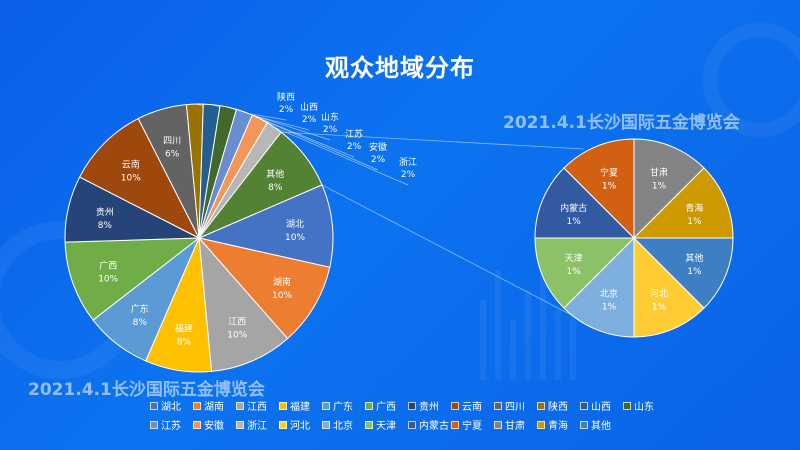 This screenshot has height=450, width=800. Describe the element at coordinates (108, 266) in the screenshot. I see `main-label-5: 广西` at that location.